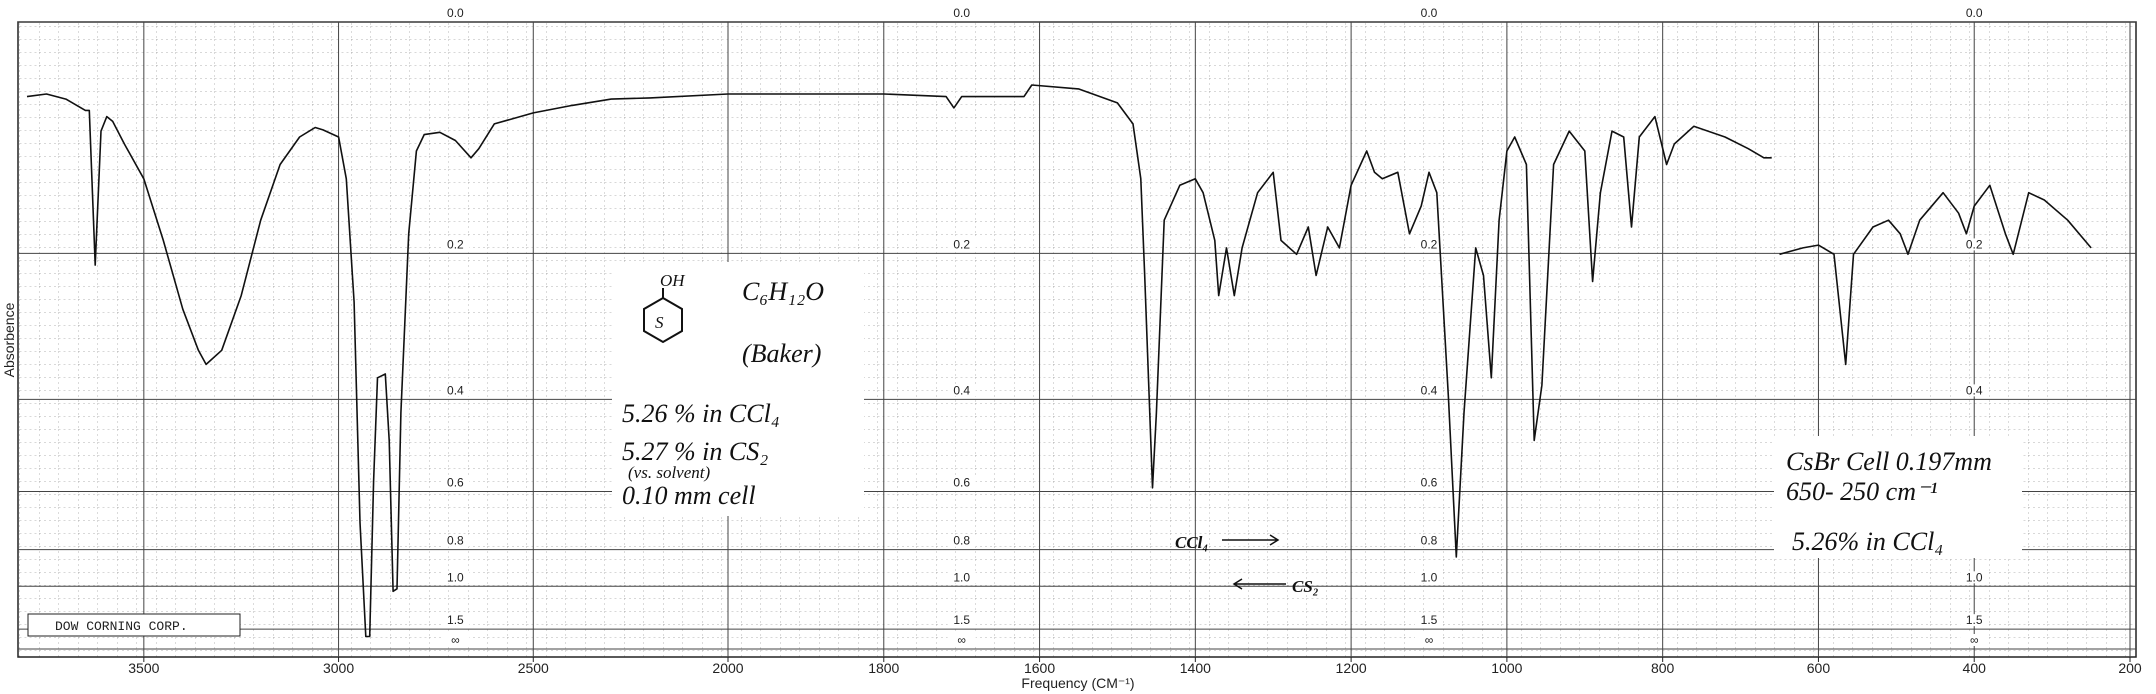 Image resolution: width=2156 pixels, height=694 pixels. I want to click on annotation: S, so click(659, 322).